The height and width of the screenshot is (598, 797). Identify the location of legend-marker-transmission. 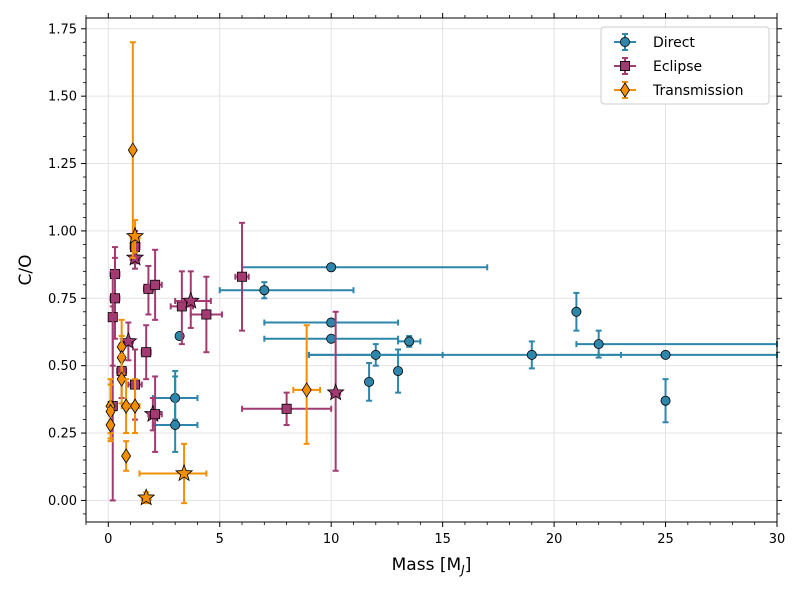
(625, 90).